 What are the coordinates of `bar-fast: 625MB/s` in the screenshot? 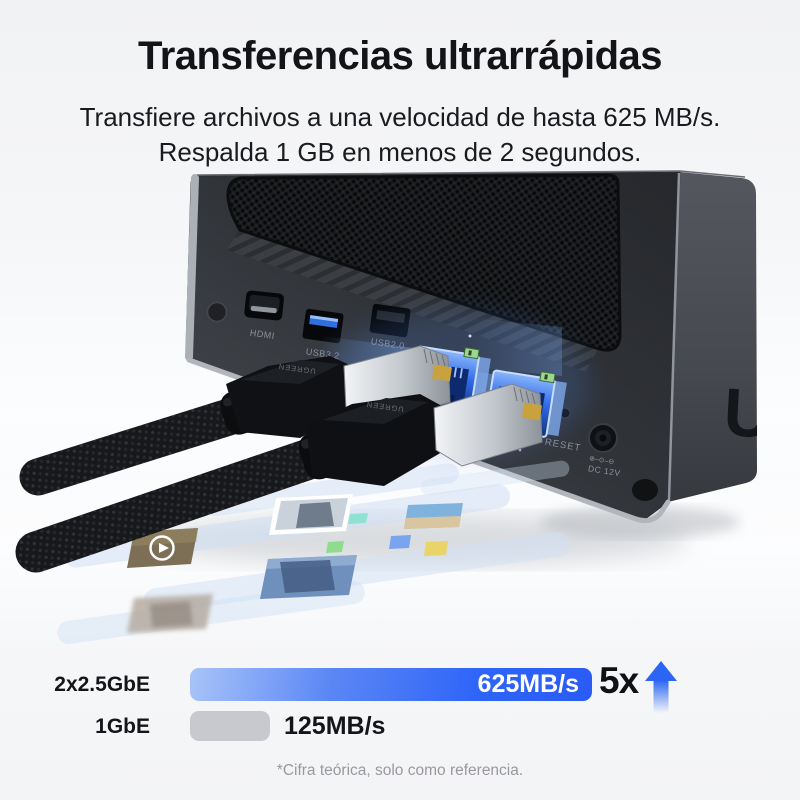 It's located at (391, 684).